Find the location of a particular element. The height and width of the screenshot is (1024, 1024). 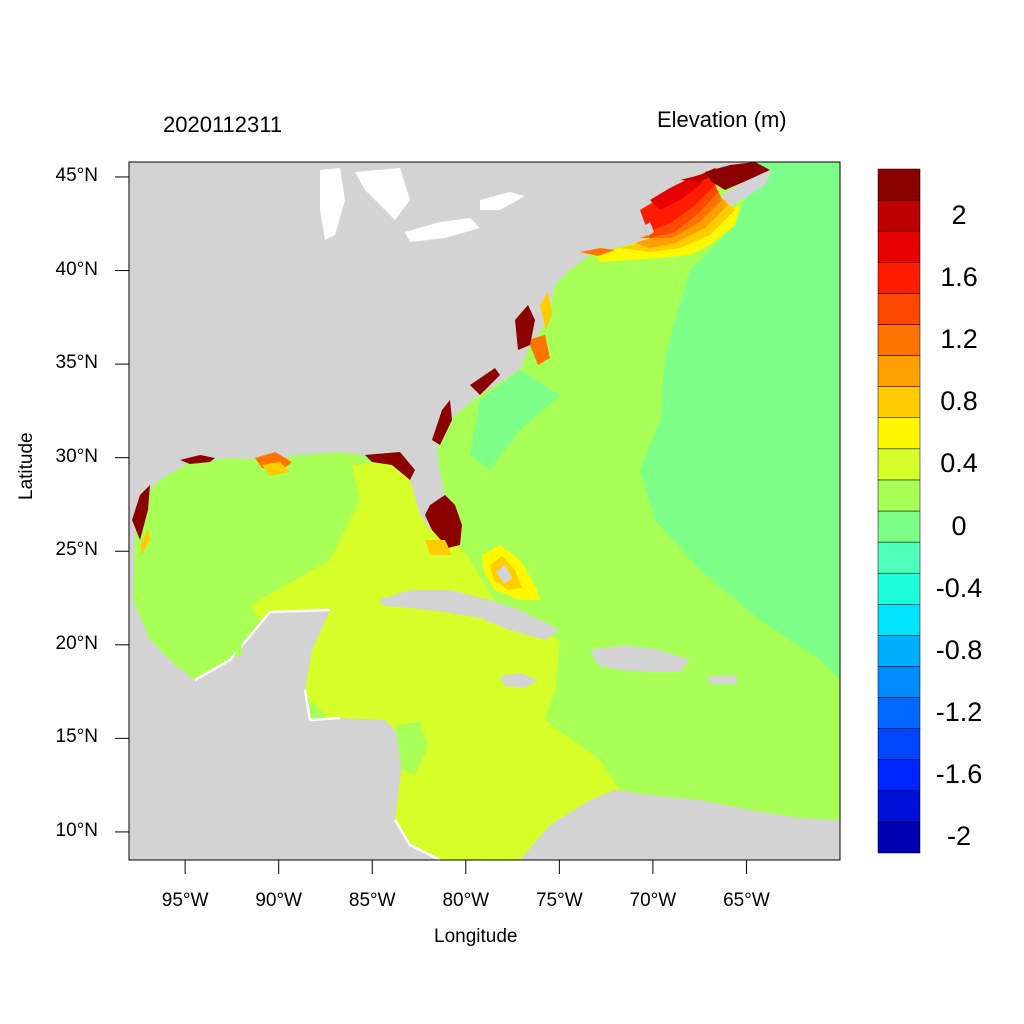

lon-tick-label: 90°W is located at coordinates (278, 900).